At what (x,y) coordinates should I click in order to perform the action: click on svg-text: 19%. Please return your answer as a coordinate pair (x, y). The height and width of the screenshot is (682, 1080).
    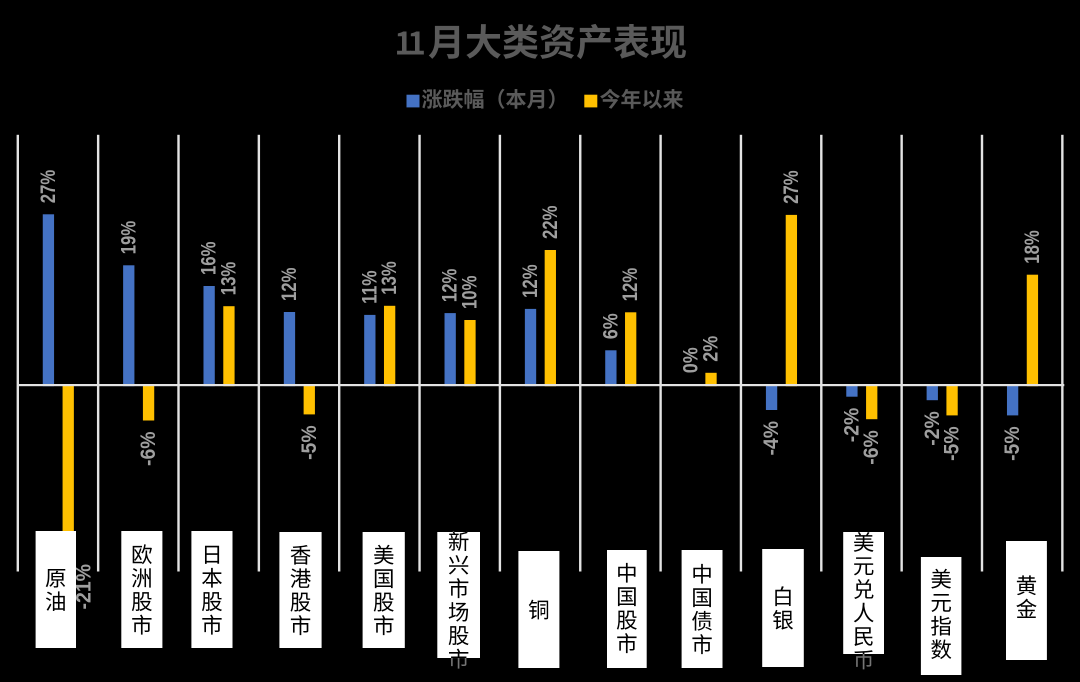
    Looking at the image, I should click on (128, 238).